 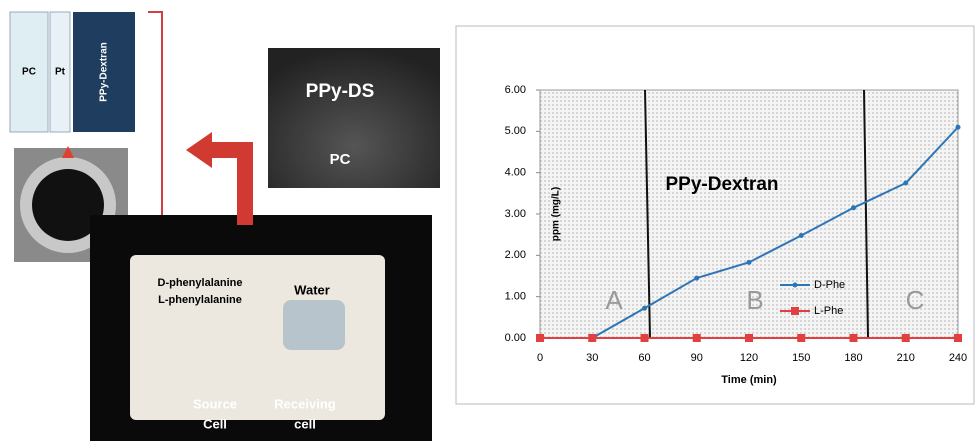 What do you see at coordinates (215, 423) in the screenshot?
I see `label: Cell` at bounding box center [215, 423].